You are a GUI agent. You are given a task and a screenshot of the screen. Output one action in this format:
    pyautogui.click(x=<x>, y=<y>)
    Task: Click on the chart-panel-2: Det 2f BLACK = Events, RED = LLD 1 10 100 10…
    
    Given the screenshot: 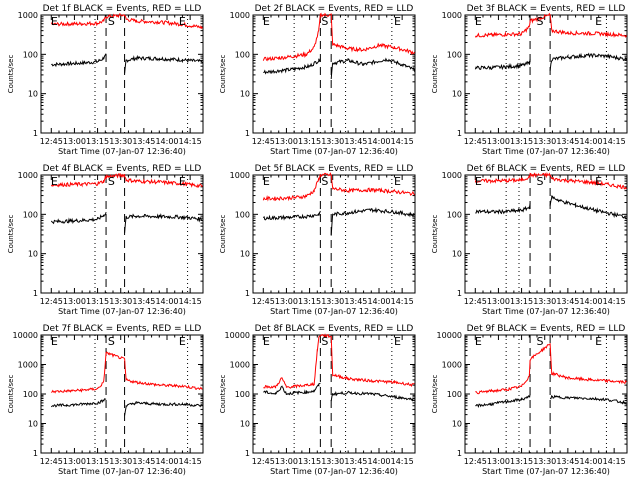 What is the action you would take?
    pyautogui.click(x=317, y=80)
    